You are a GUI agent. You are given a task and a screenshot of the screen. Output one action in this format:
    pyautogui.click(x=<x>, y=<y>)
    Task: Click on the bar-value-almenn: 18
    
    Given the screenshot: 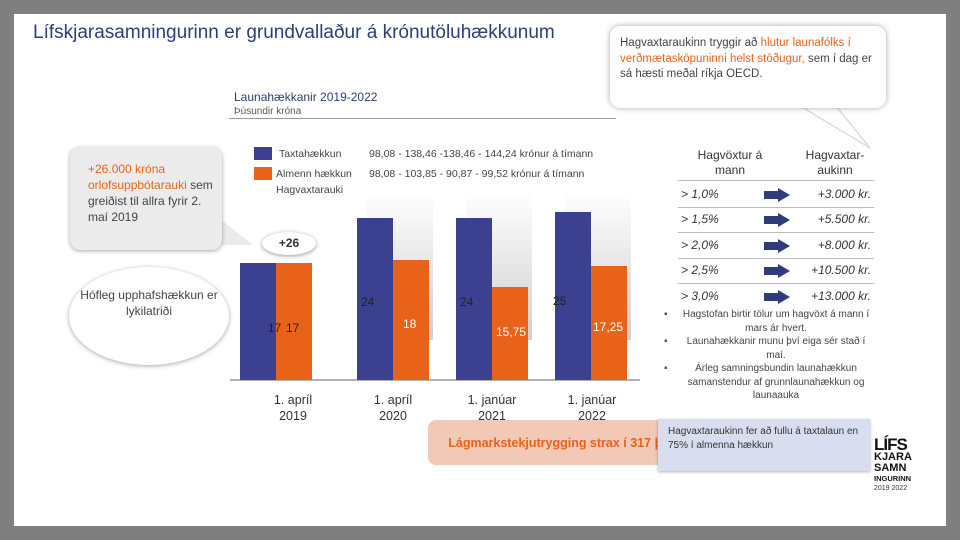 What is the action you would take?
    pyautogui.click(x=410, y=324)
    